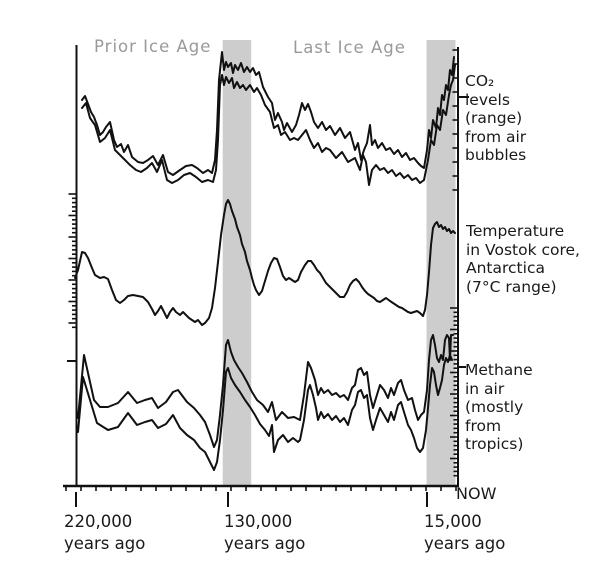 The width and height of the screenshot is (600, 562). Describe the element at coordinates (265, 391) in the screenshot. I see `methane-upper-line` at that location.